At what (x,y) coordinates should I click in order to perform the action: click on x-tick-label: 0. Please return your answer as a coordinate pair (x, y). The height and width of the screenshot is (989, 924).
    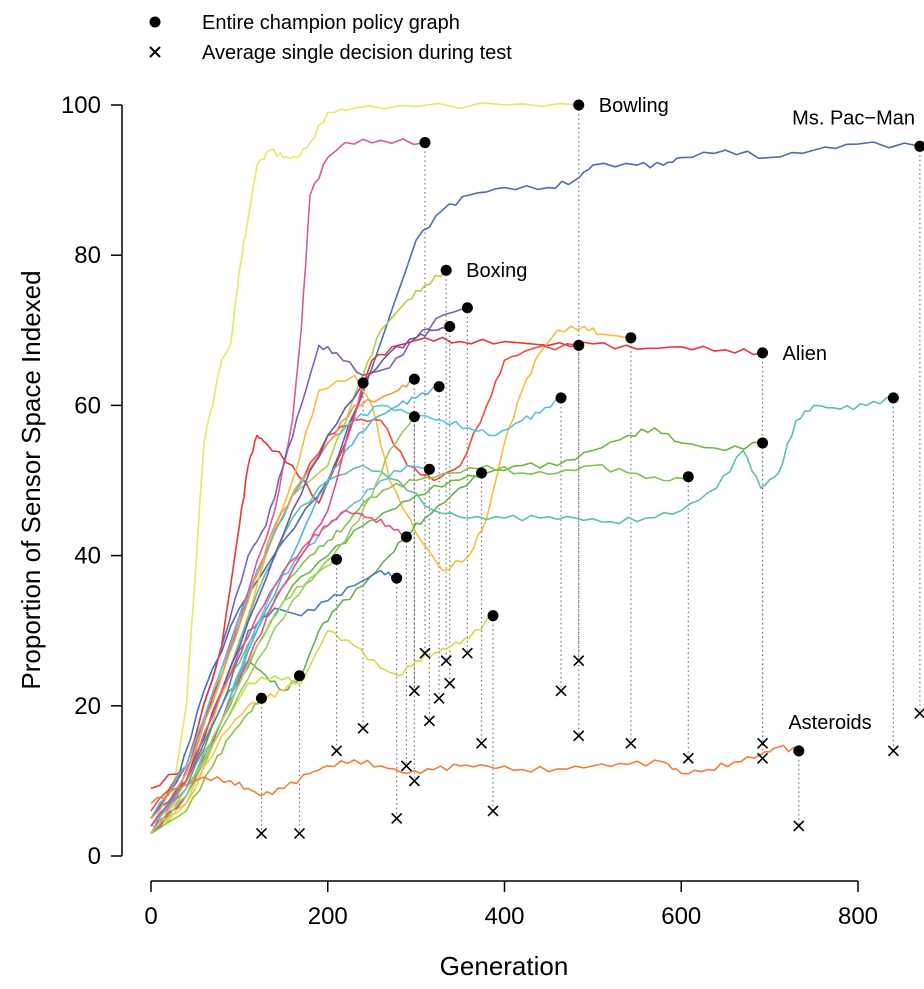
    Looking at the image, I should click on (150, 916).